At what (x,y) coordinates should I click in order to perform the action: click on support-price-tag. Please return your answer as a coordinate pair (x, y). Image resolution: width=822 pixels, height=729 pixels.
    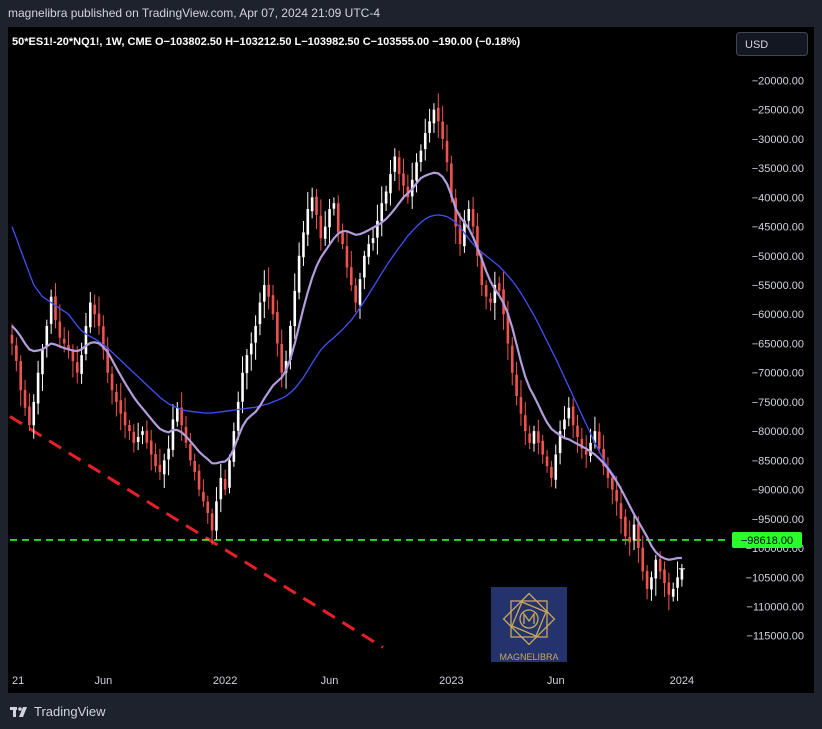
    Looking at the image, I should click on (767, 539).